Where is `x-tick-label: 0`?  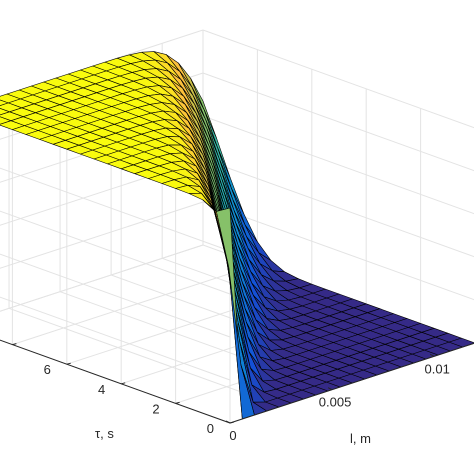
x-tick-label: 0 is located at coordinates (232, 435).